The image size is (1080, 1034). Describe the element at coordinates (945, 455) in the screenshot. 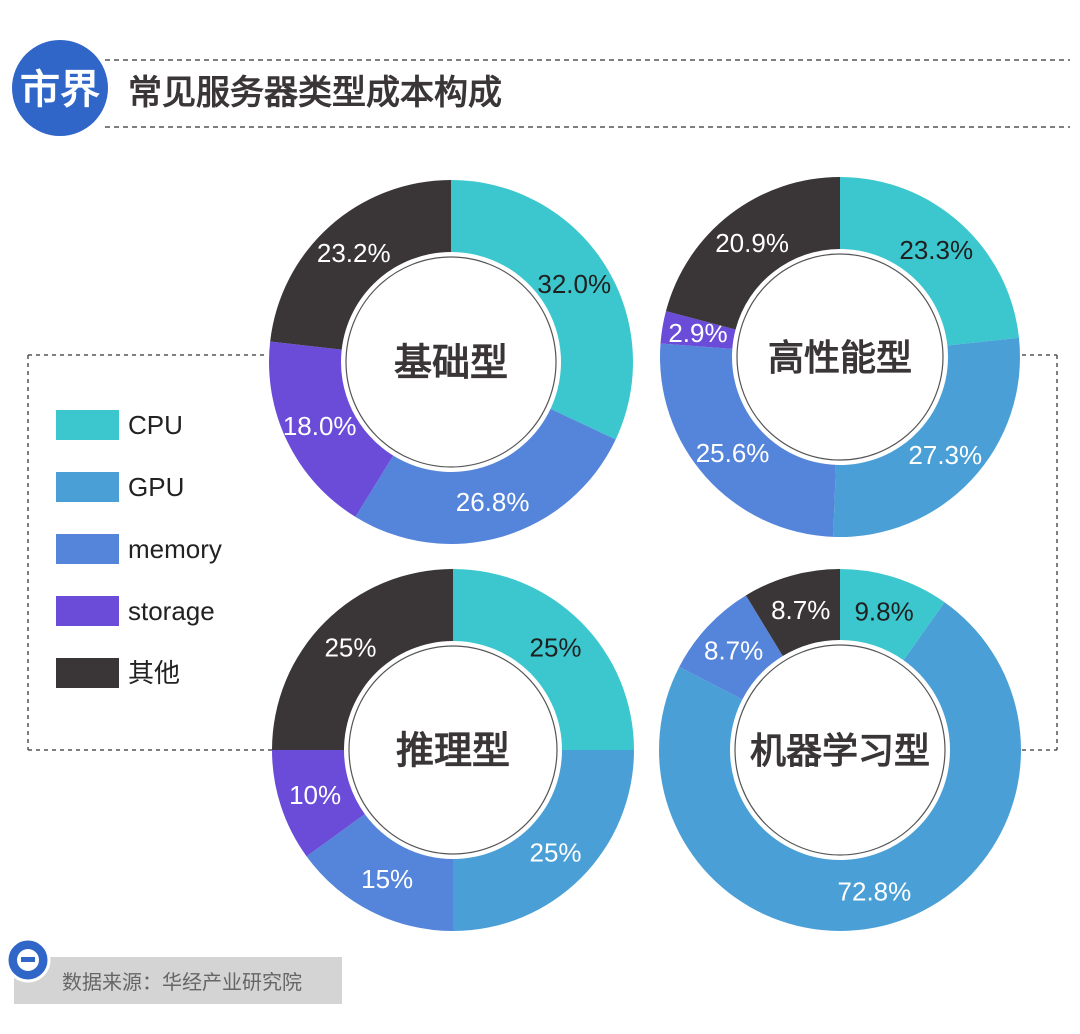

I see `slice-label-gpu: 27.3%` at that location.